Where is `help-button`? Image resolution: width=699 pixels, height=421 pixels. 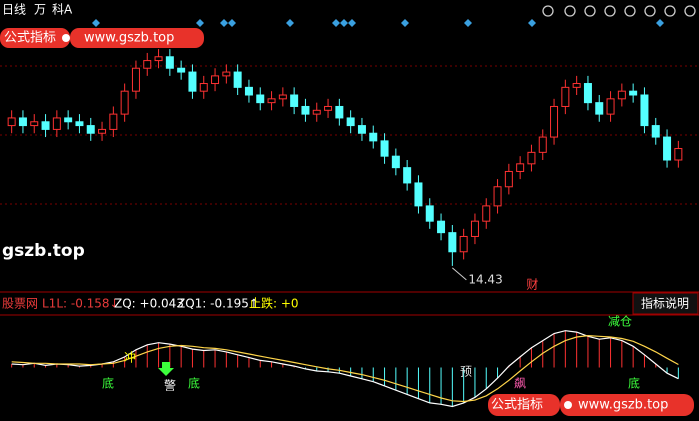
help-button is located at coordinates (665, 303).